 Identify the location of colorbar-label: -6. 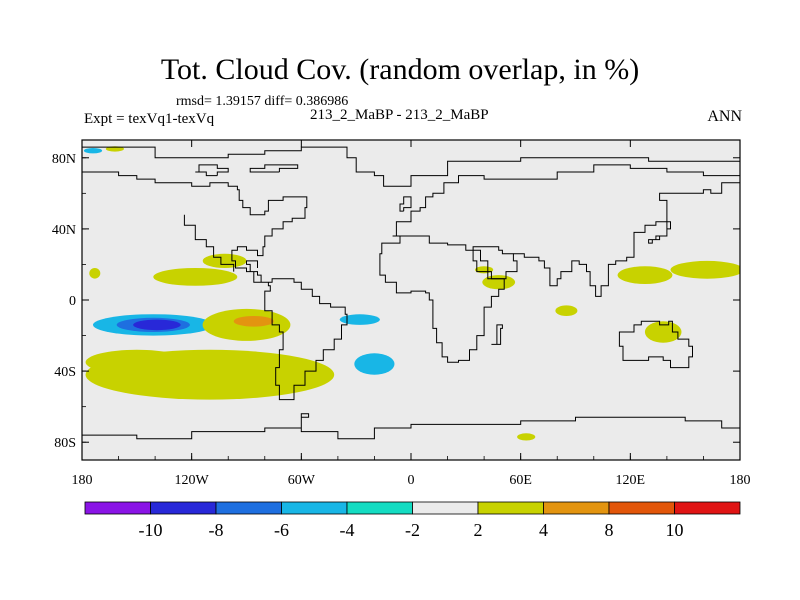
(281, 530).